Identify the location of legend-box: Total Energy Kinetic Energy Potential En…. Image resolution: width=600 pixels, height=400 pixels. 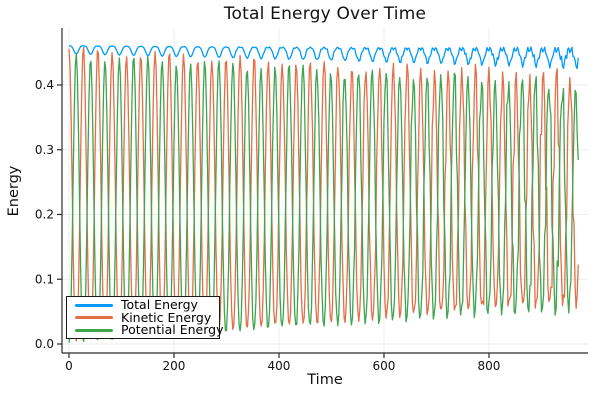
(145, 317).